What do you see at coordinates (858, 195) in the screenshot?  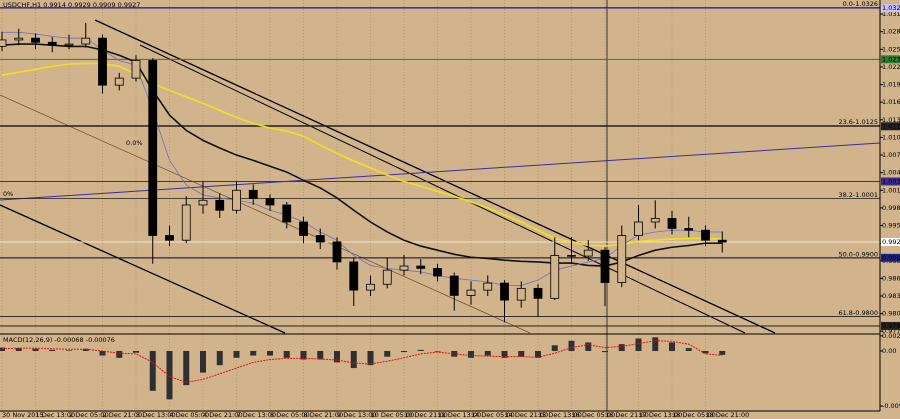 I see `fib-label: 38.2-1.0001` at bounding box center [858, 195].